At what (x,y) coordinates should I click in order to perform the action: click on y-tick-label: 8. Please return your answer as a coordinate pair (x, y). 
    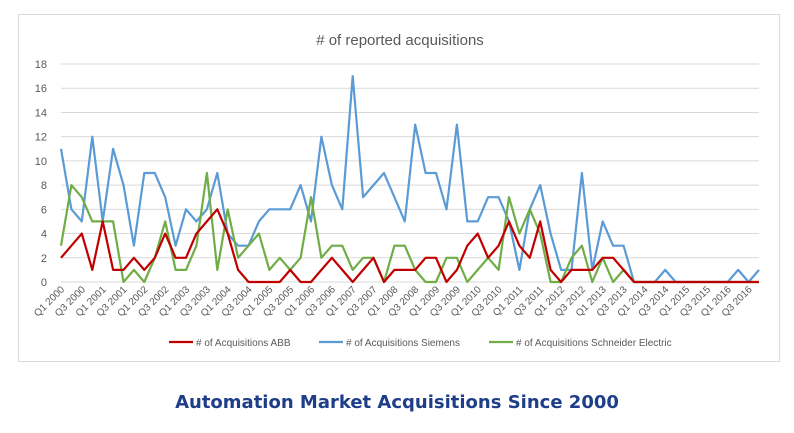
    Looking at the image, I should click on (44, 186).